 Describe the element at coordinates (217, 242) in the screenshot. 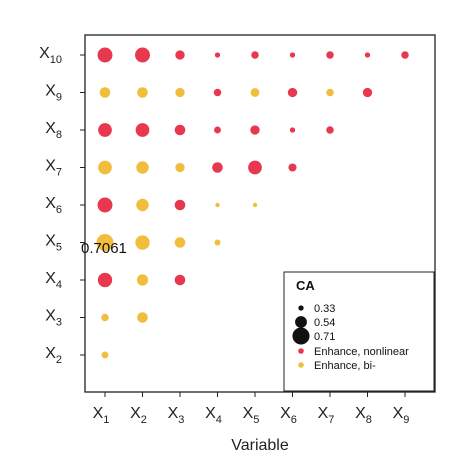

I see `point-x4-x5` at that location.